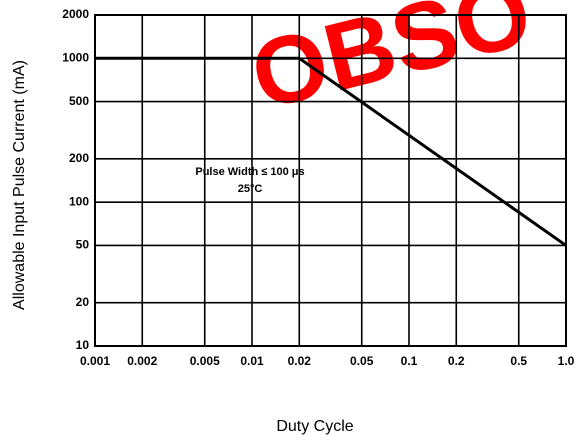 The image size is (576, 441). I want to click on x-tick-label: 0.001, so click(95, 361).